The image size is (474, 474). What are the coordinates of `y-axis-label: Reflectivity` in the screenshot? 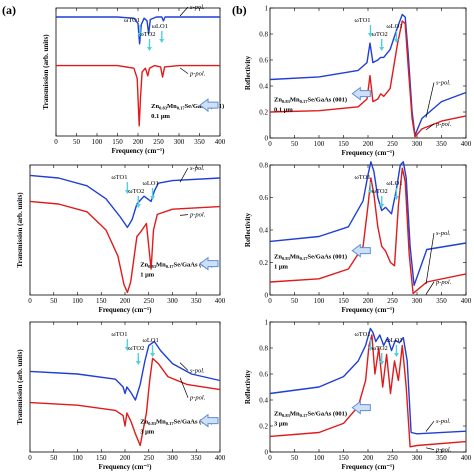 It's located at (248, 72).